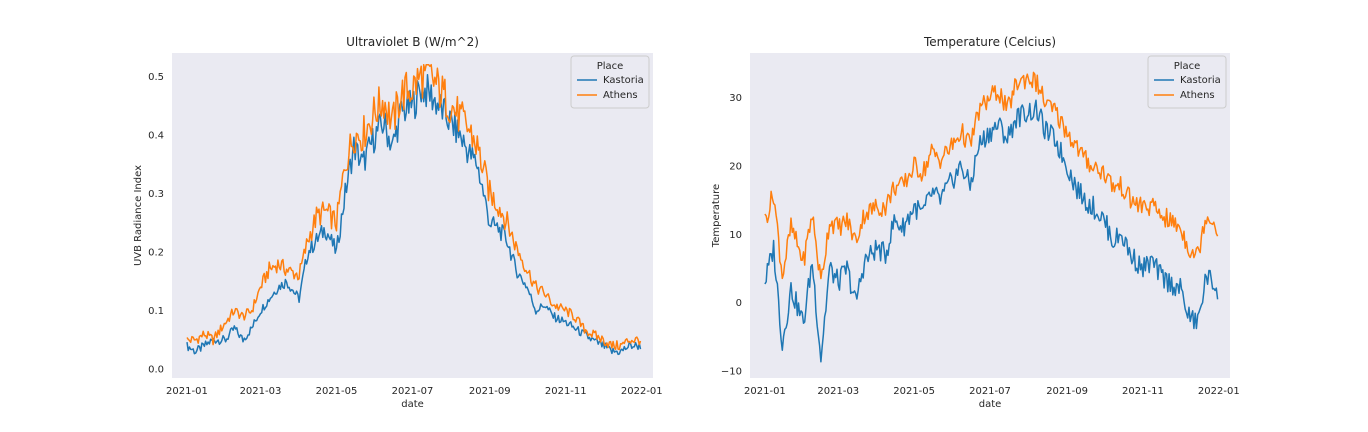 Image resolution: width=1368 pixels, height=432 pixels. I want to click on temperature-y-tick: 30, so click(735, 98).